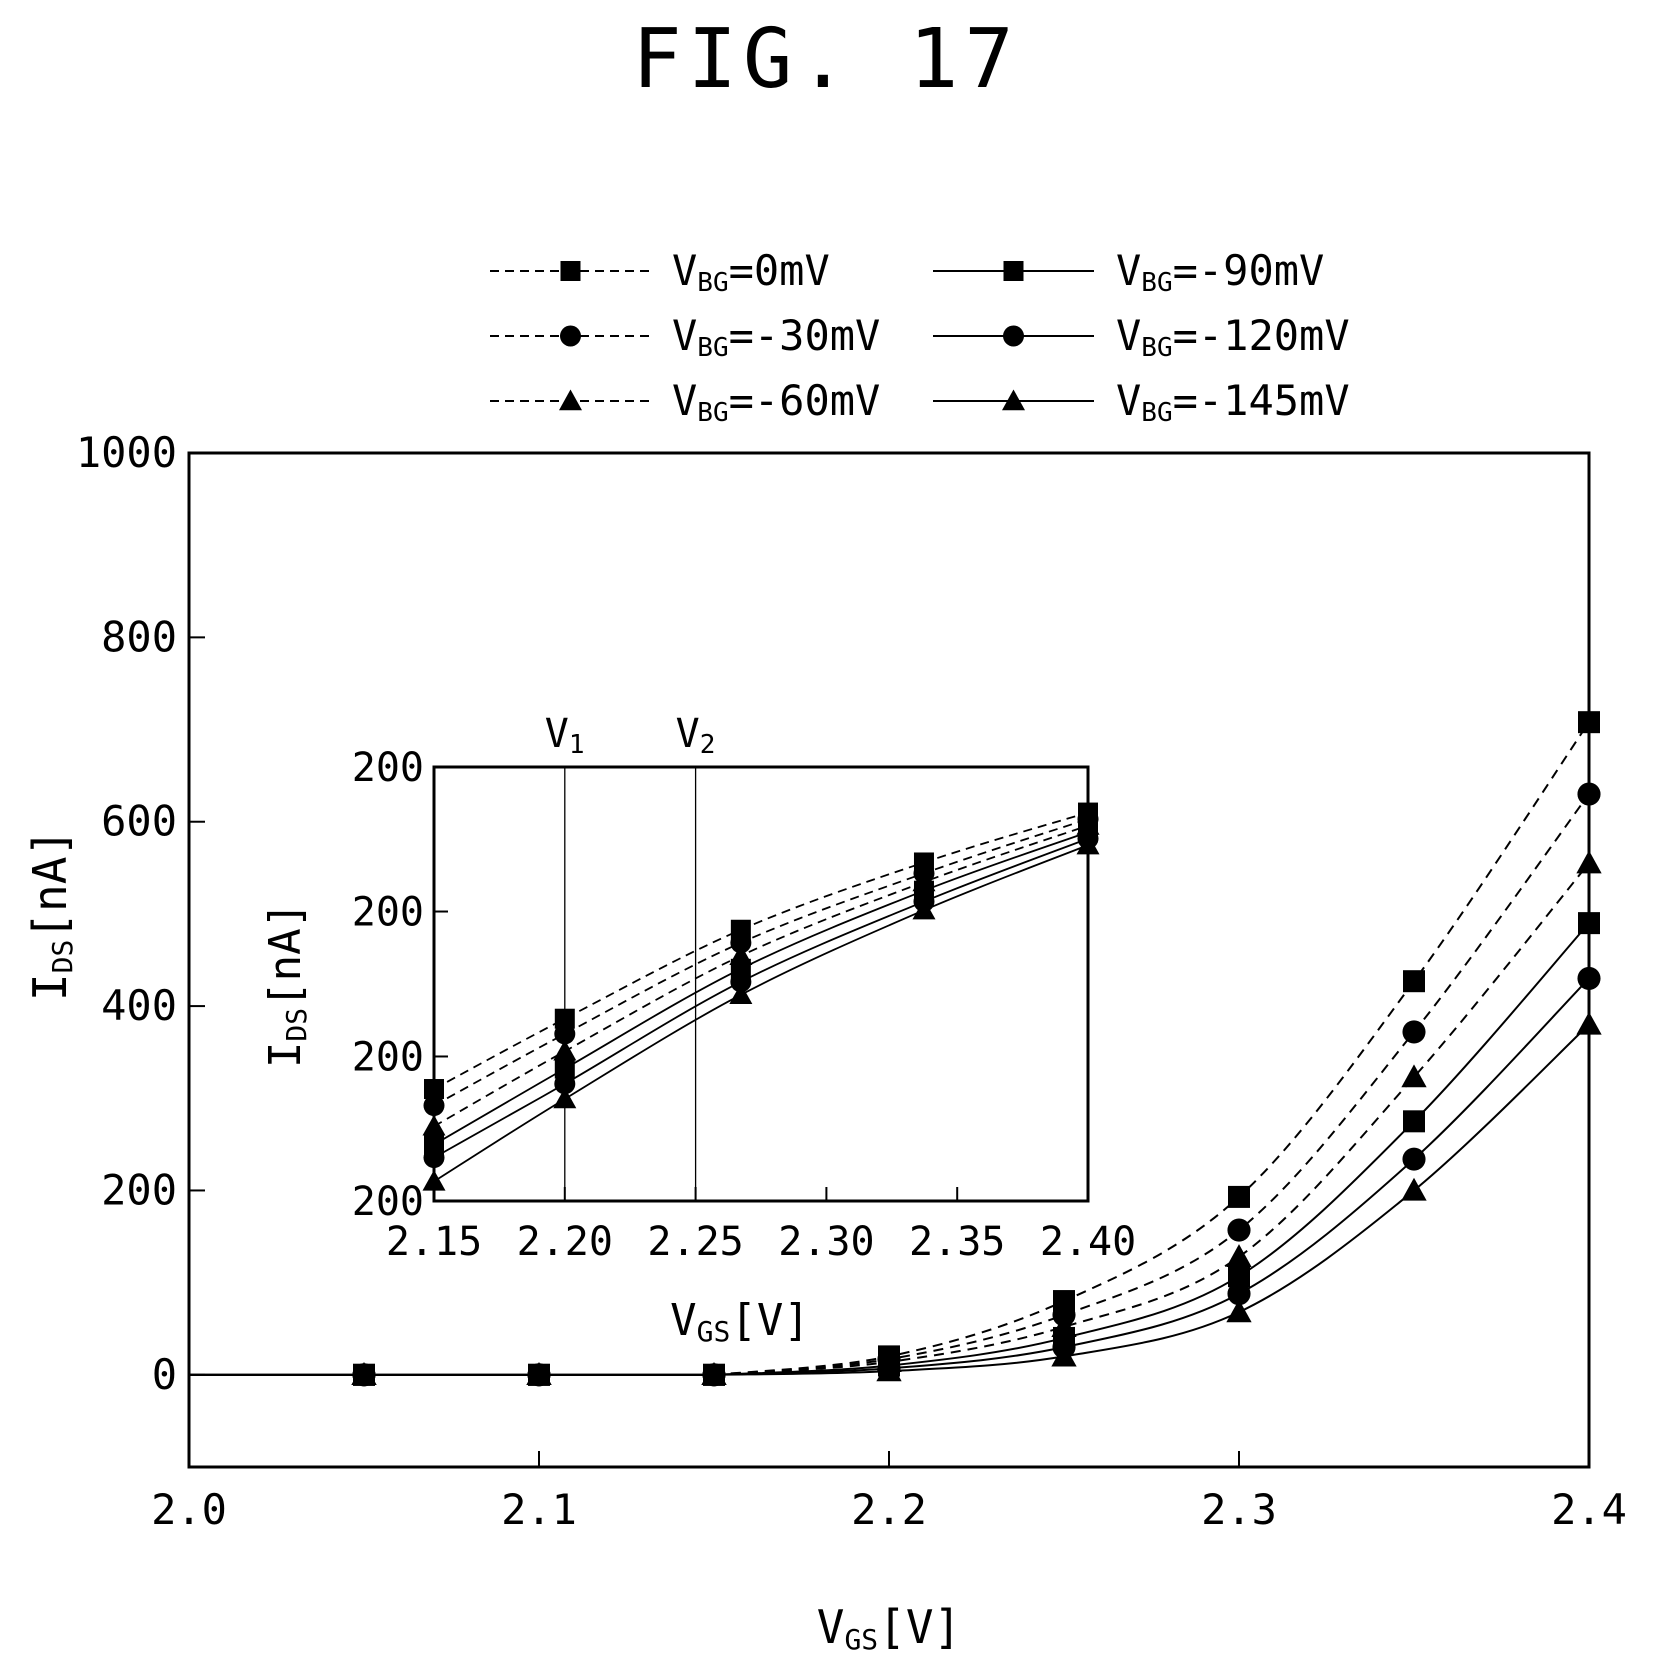 Image resolution: width=1653 pixels, height=1663 pixels. Describe the element at coordinates (1013, 400) in the screenshot. I see `legend-marker-triangle` at that location.